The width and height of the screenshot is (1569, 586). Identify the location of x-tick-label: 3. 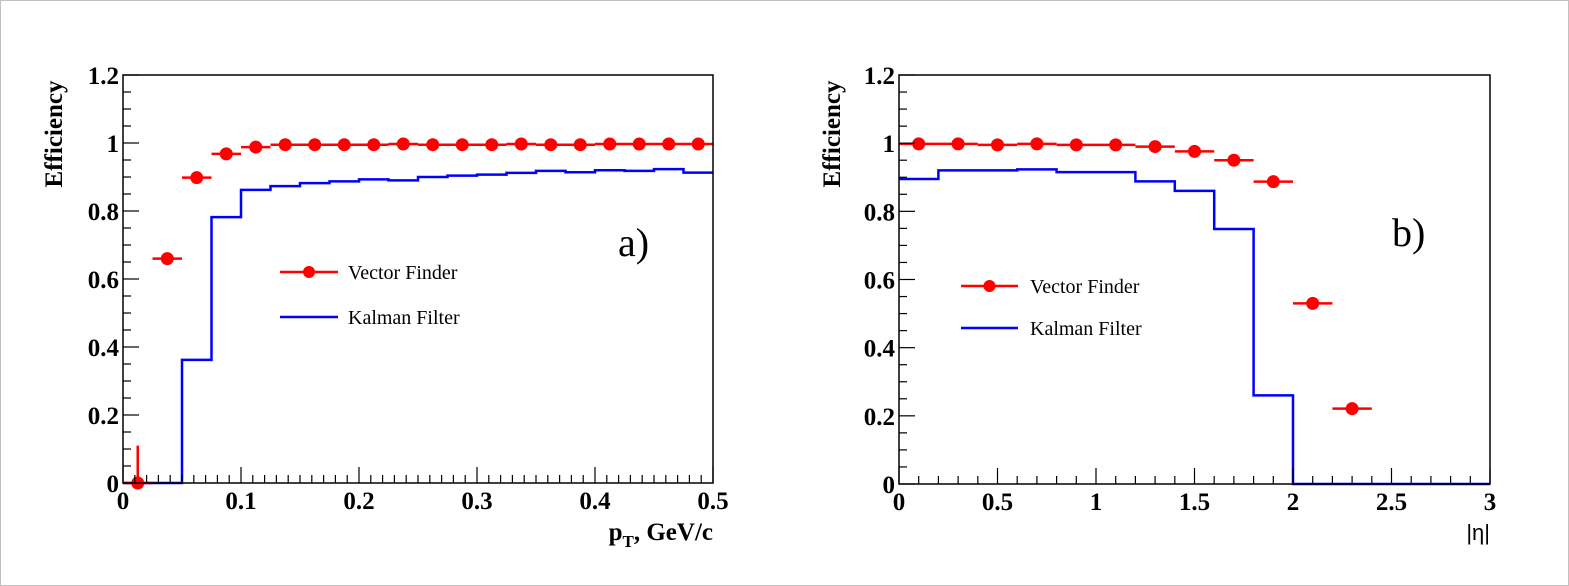
(1490, 502).